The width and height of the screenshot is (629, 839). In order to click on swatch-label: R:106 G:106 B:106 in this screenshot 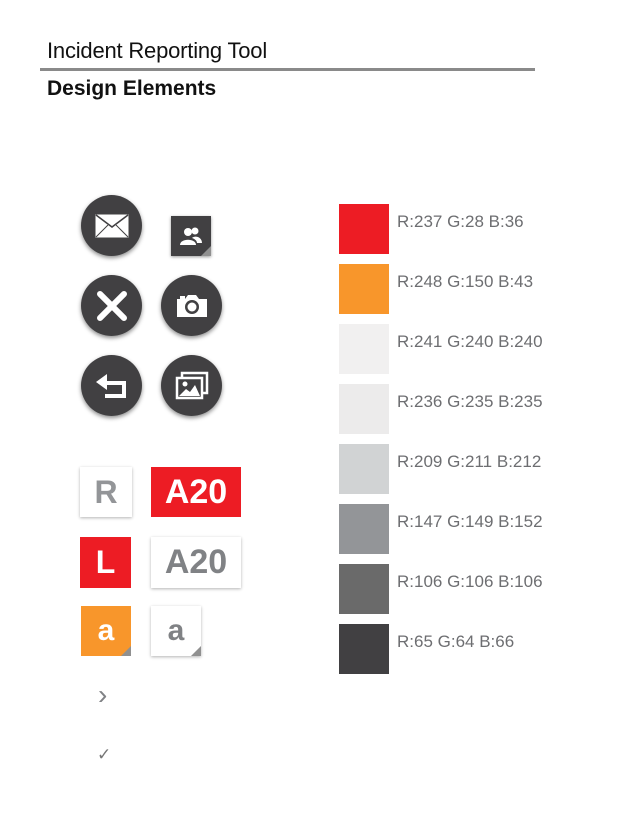, I will do `click(470, 581)`.